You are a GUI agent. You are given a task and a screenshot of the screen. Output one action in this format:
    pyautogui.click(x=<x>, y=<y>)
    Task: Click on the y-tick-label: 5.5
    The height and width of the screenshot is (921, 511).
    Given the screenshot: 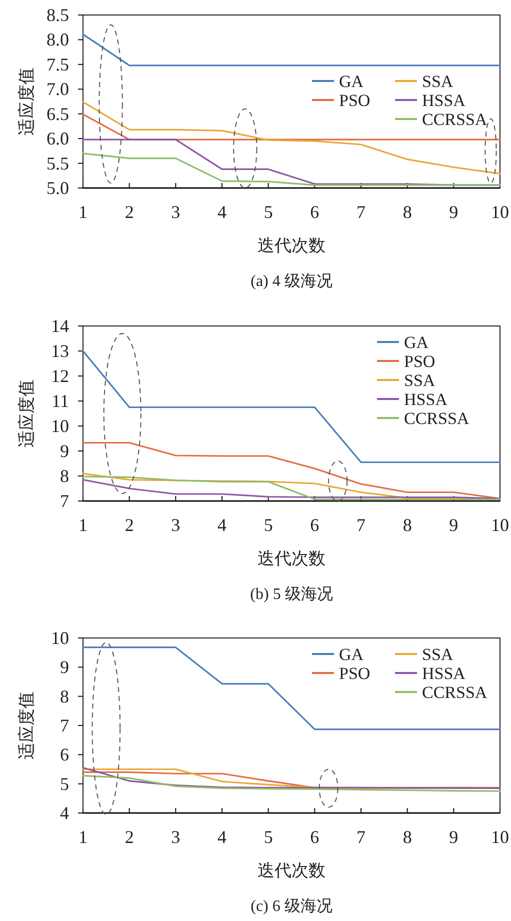 What is the action you would take?
    pyautogui.click(x=57, y=163)
    